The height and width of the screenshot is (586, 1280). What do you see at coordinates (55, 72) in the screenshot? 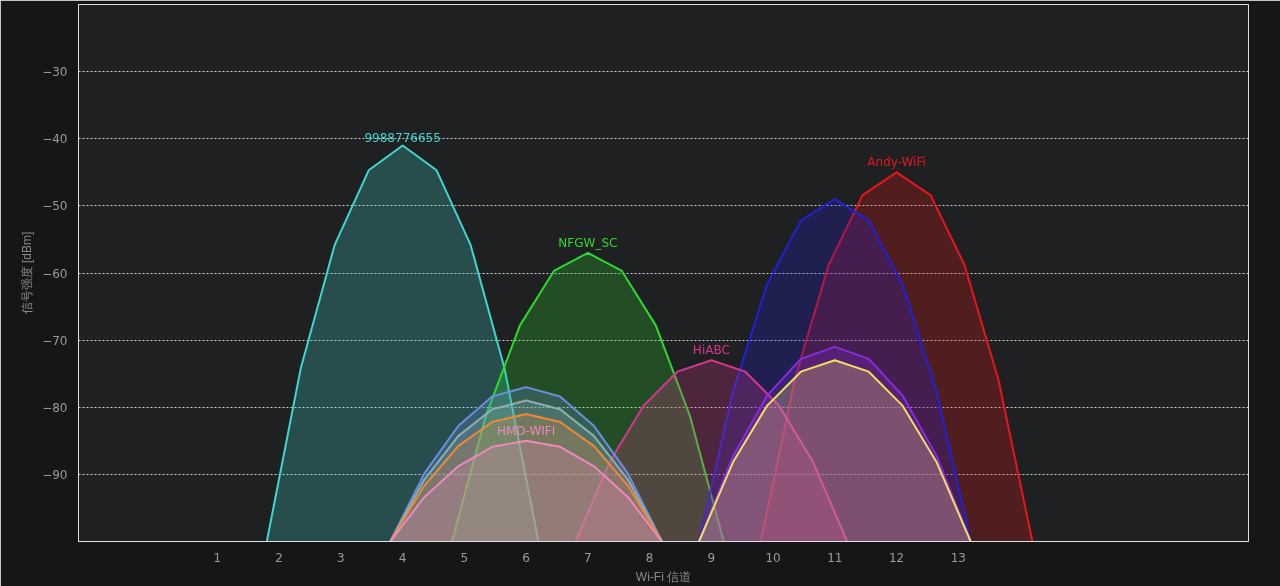
I see `y-tick-label: −30` at bounding box center [55, 72].